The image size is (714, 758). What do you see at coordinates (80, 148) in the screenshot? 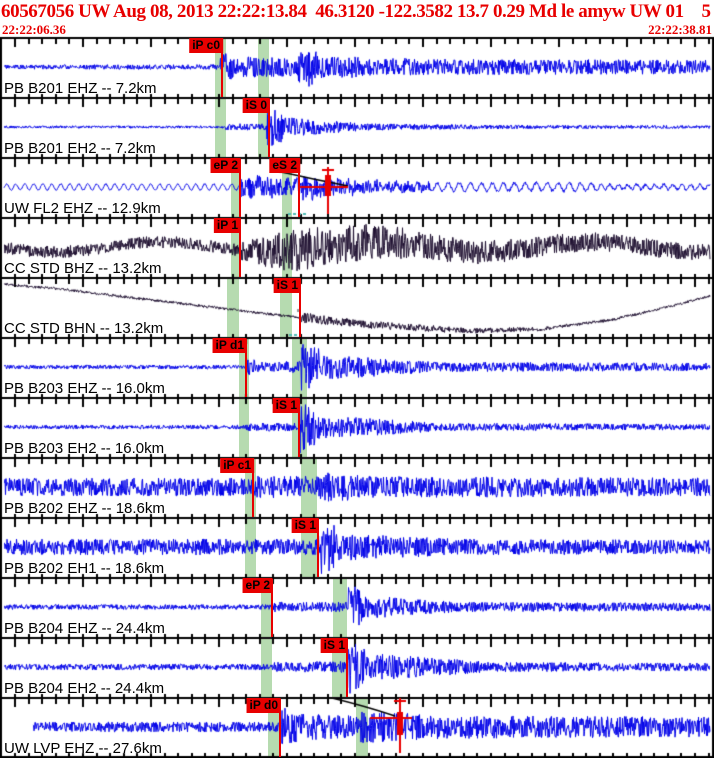
I see `trace-label: PB B201 EH2 -- 7.2km` at bounding box center [80, 148].